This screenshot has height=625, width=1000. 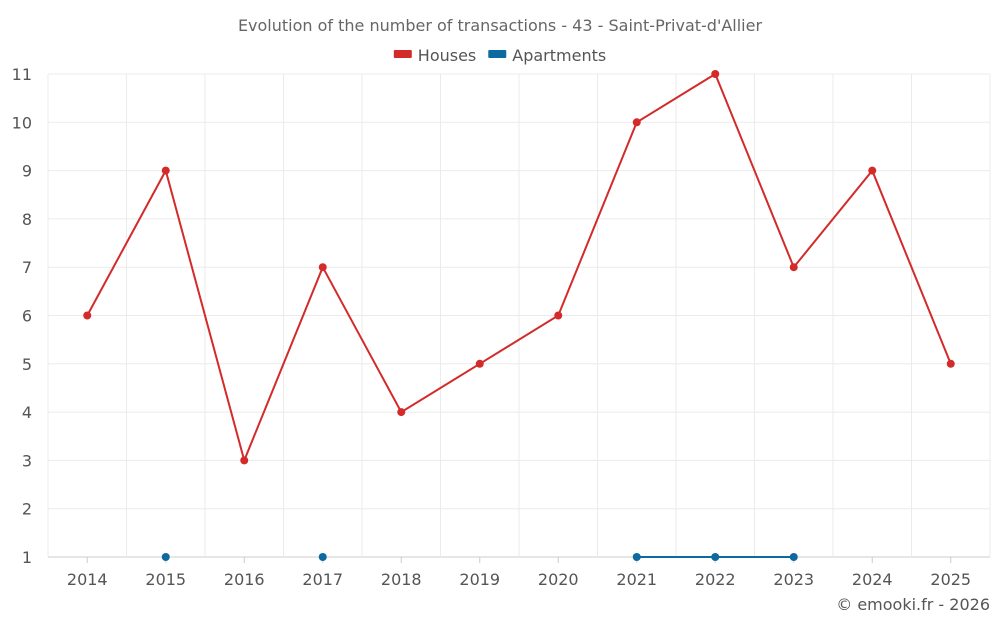 What do you see at coordinates (244, 579) in the screenshot?
I see `x-tick-label: 2016` at bounding box center [244, 579].